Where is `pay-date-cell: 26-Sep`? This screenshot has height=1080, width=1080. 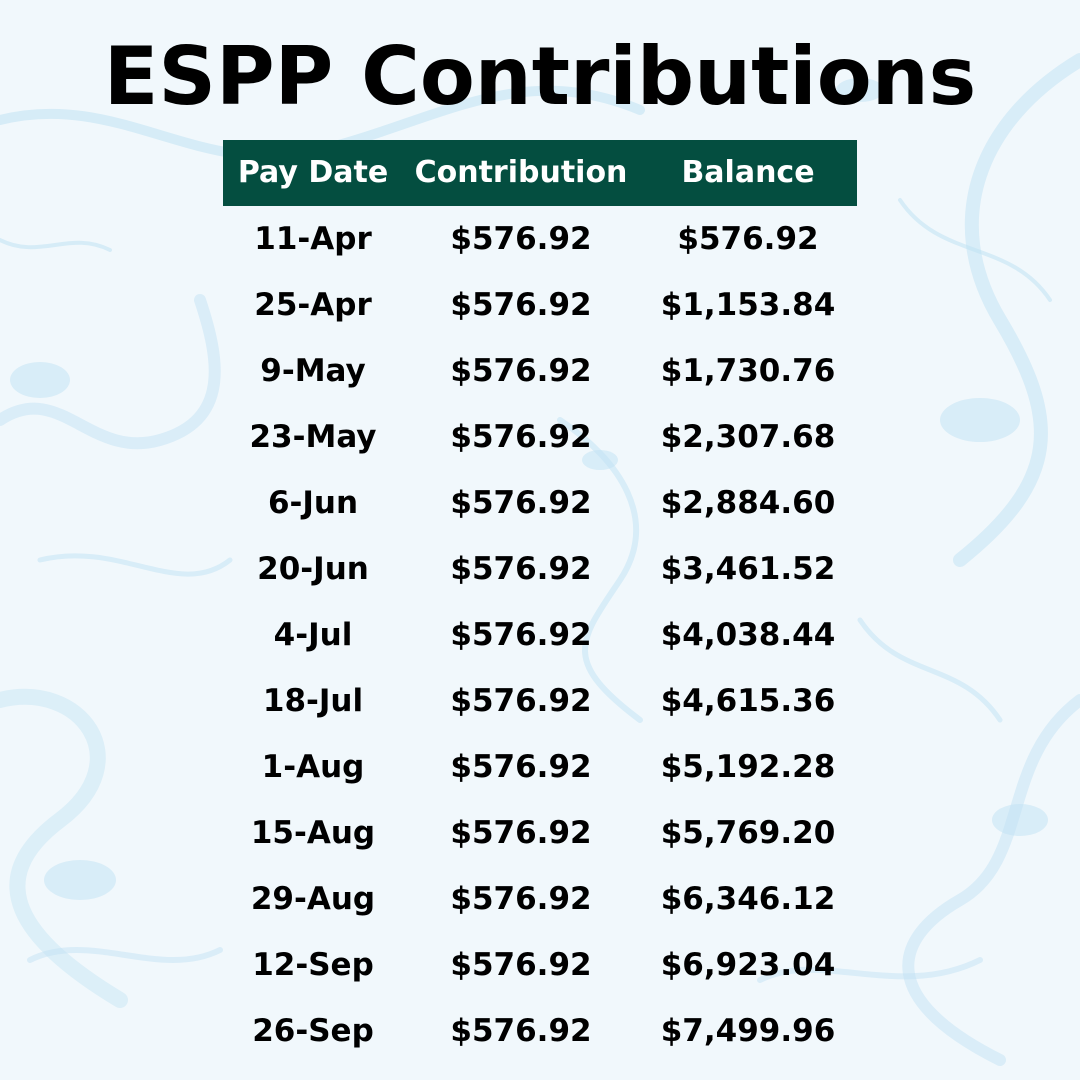 pay-date-cell: 26-Sep is located at coordinates (313, 1031).